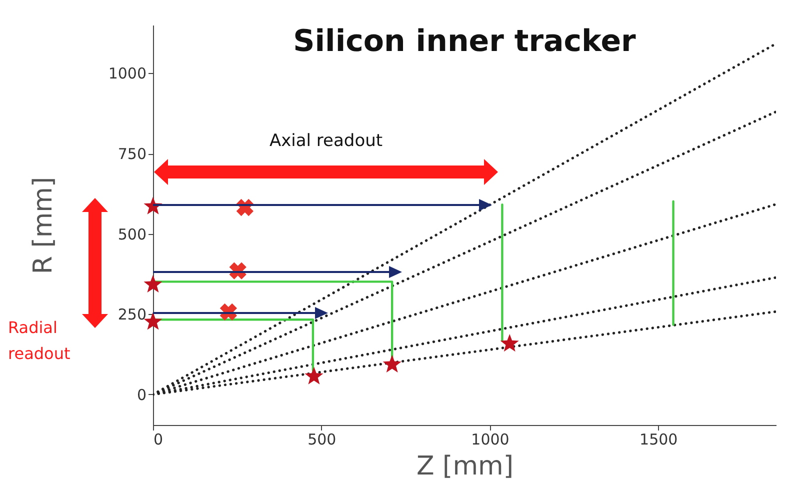 This screenshot has height=500, width=789. I want to click on text: Radial readout, so click(39, 340).